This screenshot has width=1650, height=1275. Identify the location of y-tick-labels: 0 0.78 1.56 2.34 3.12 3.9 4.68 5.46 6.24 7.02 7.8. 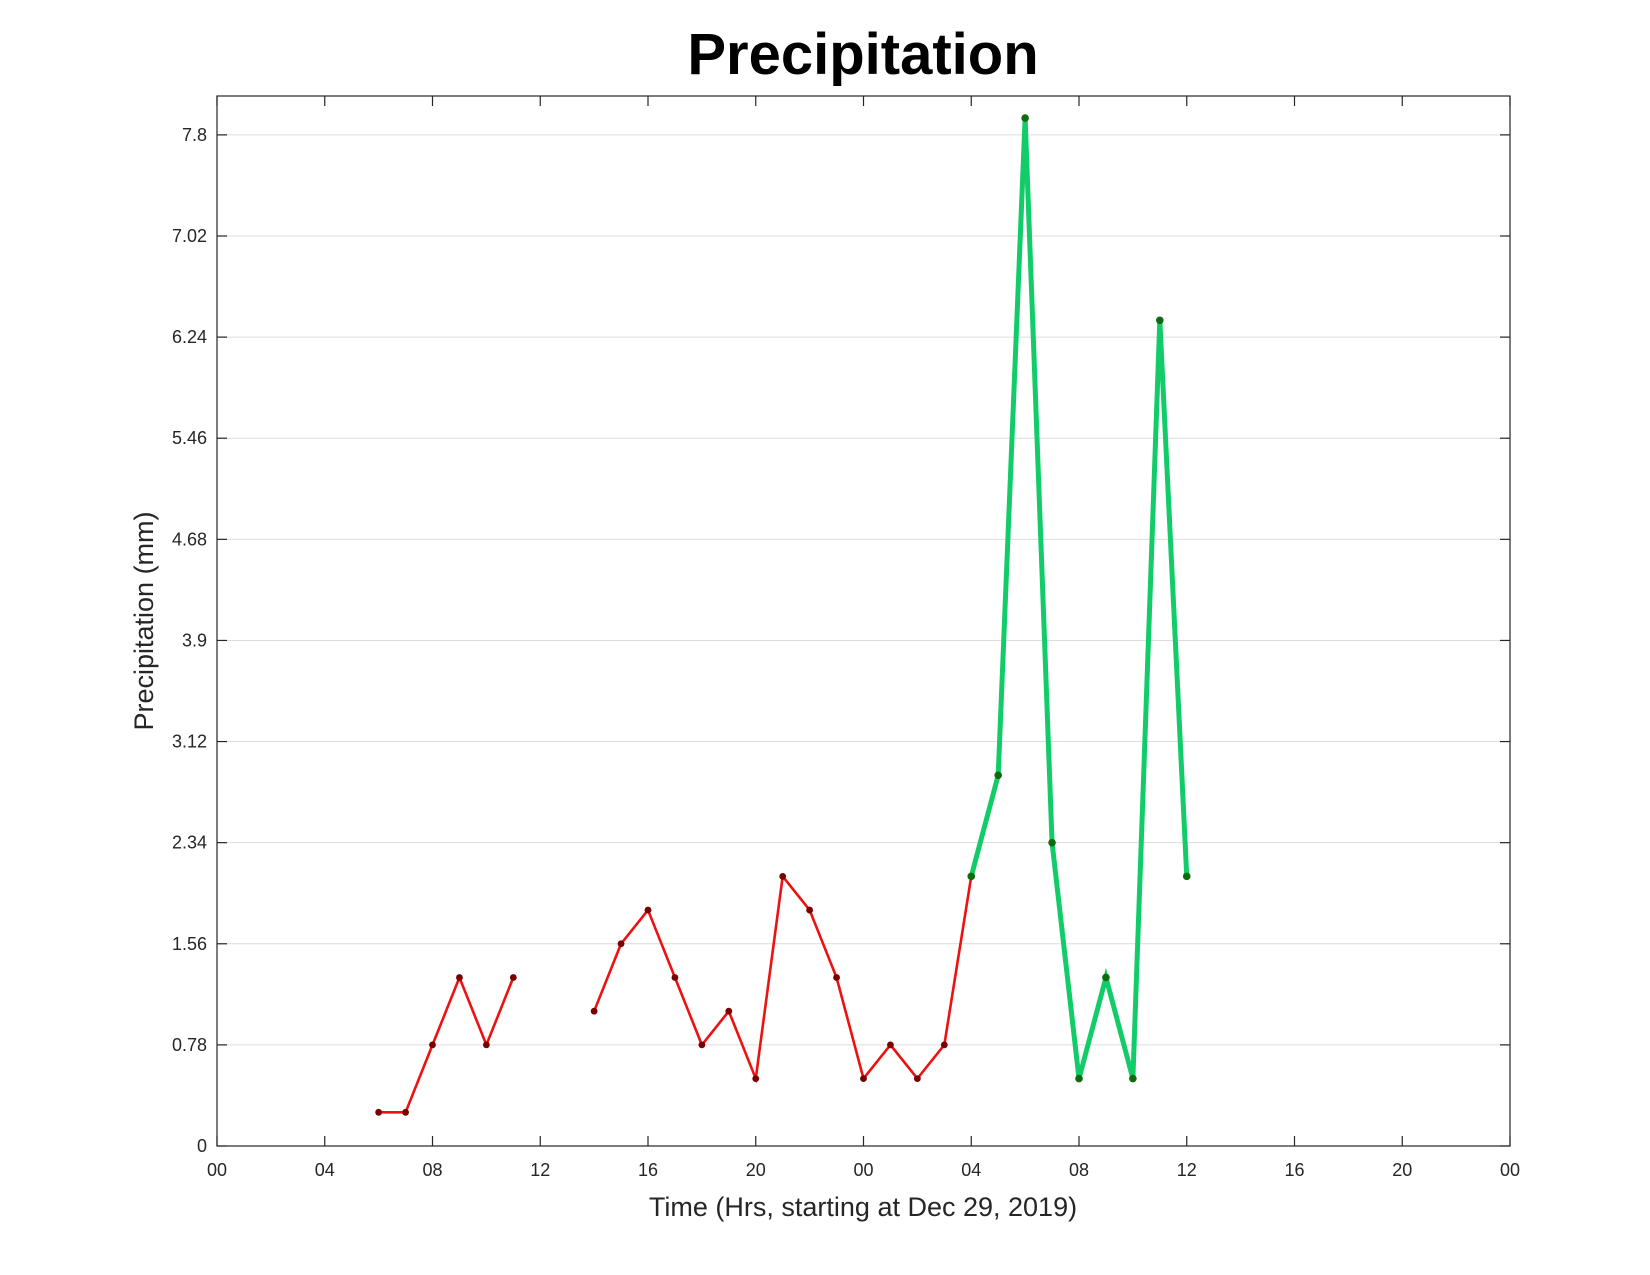
(189, 640).